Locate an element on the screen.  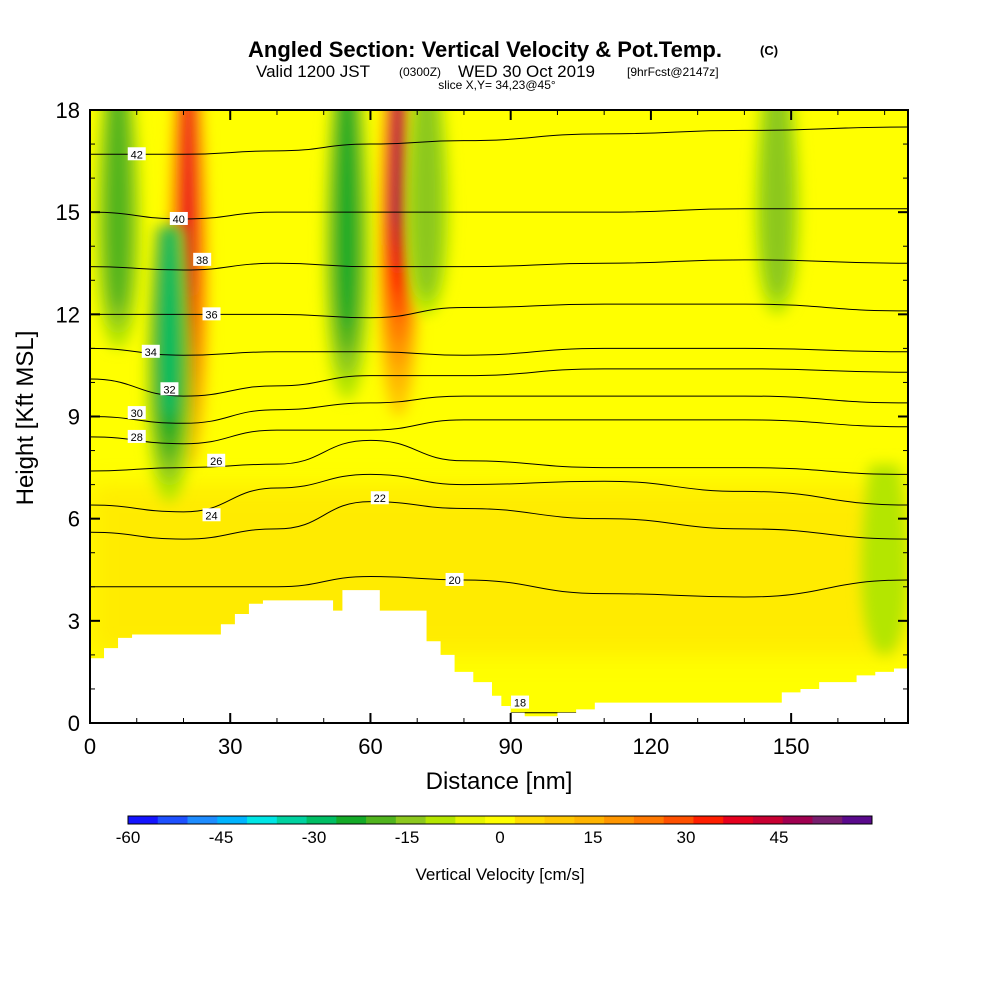
y-tick-label: 9 is located at coordinates (74, 417).